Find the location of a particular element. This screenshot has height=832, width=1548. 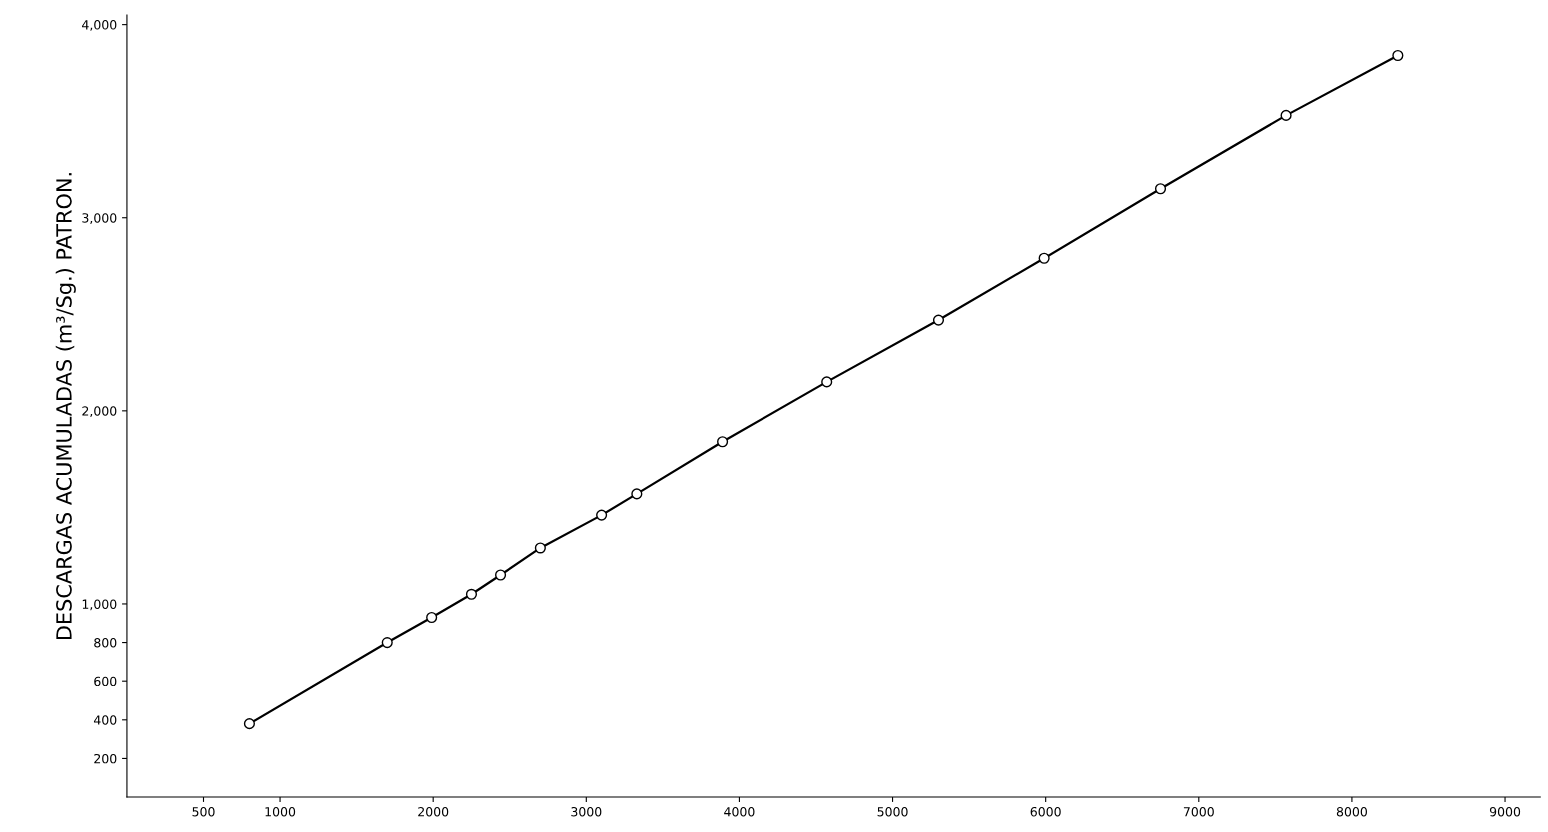

x-tick-label: 7000 is located at coordinates (1198, 812).